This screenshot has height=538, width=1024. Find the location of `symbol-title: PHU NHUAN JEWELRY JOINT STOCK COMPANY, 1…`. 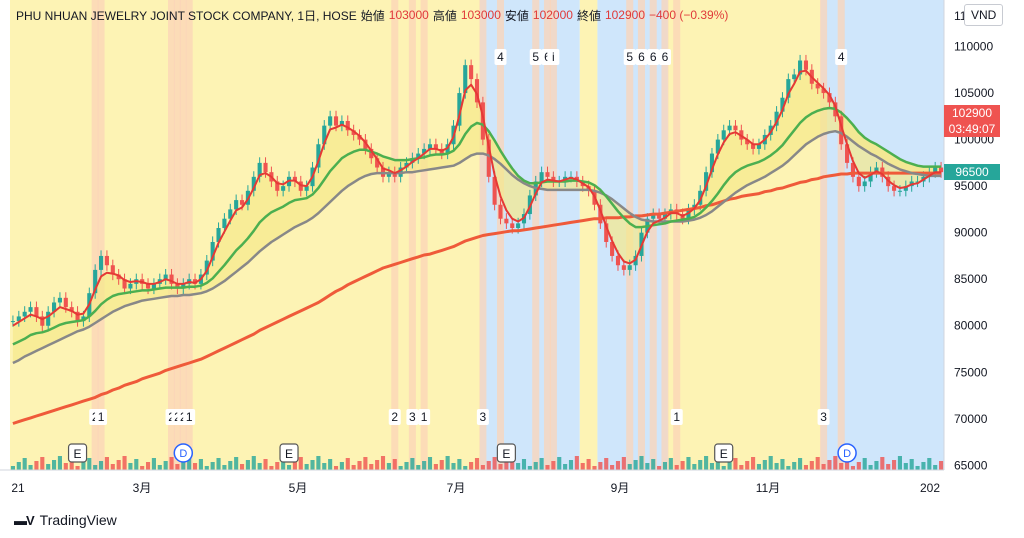

symbol-title: PHU NHUAN JEWELRY JOINT STOCK COMPANY, 1… is located at coordinates (186, 15).